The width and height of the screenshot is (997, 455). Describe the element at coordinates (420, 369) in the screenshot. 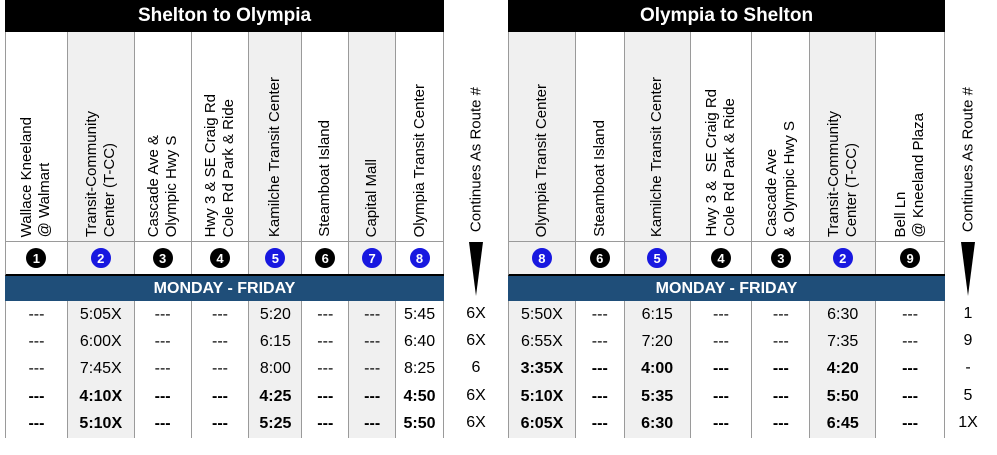

I see `time-cell: 8:25` at that location.